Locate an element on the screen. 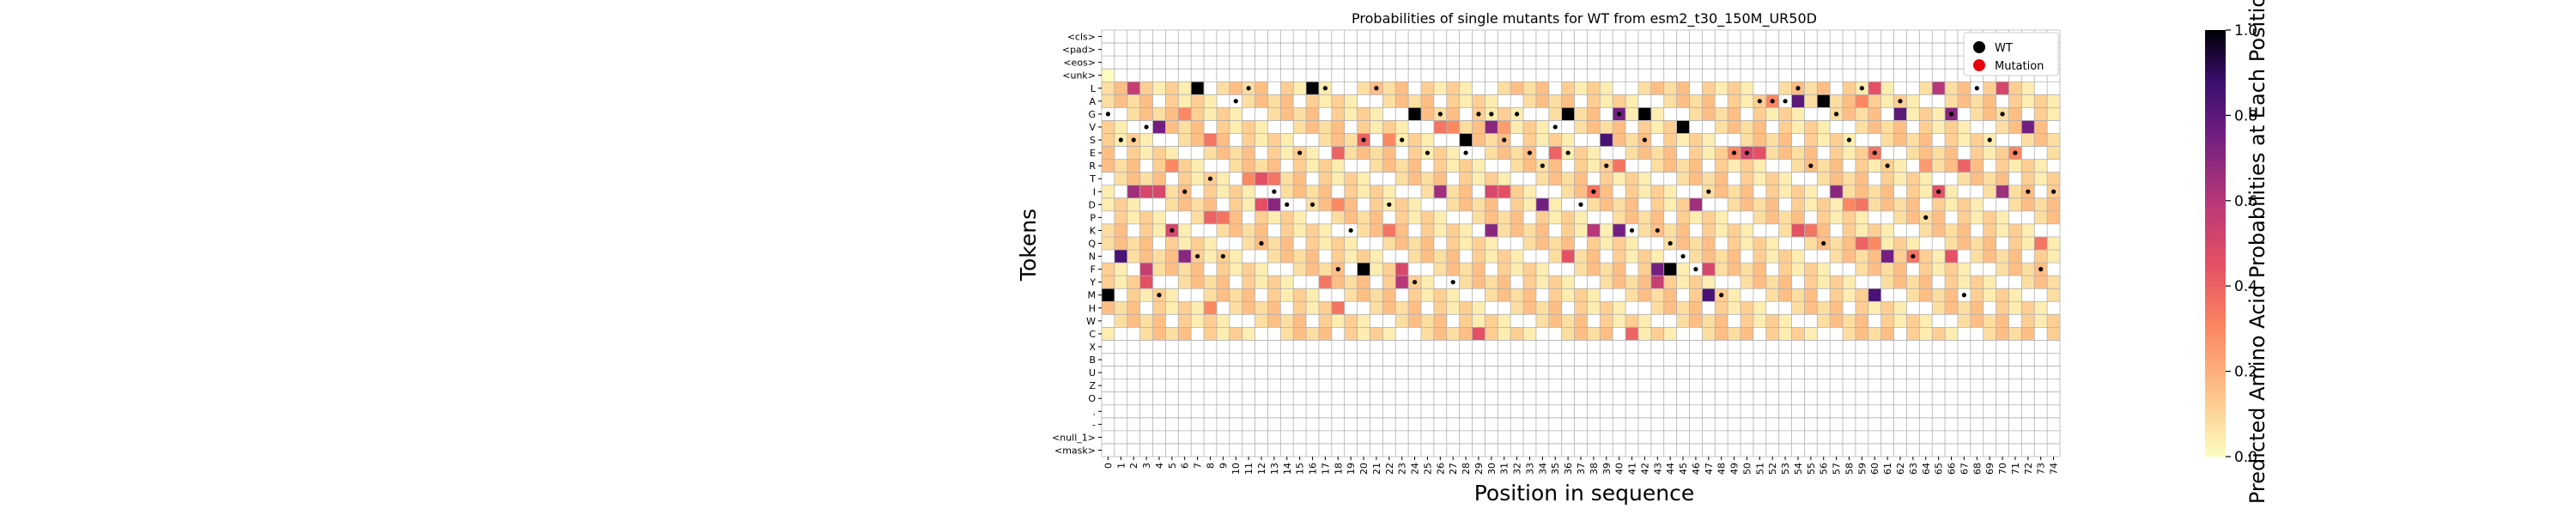 The width and height of the screenshot is (2576, 515). x-tick-label: 5 is located at coordinates (1173, 466).